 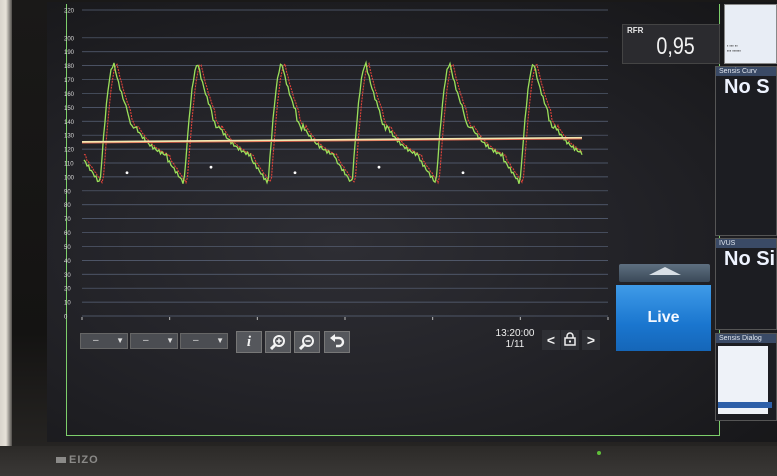 What do you see at coordinates (745, 405) in the screenshot?
I see `dialog-progress-bar` at bounding box center [745, 405].